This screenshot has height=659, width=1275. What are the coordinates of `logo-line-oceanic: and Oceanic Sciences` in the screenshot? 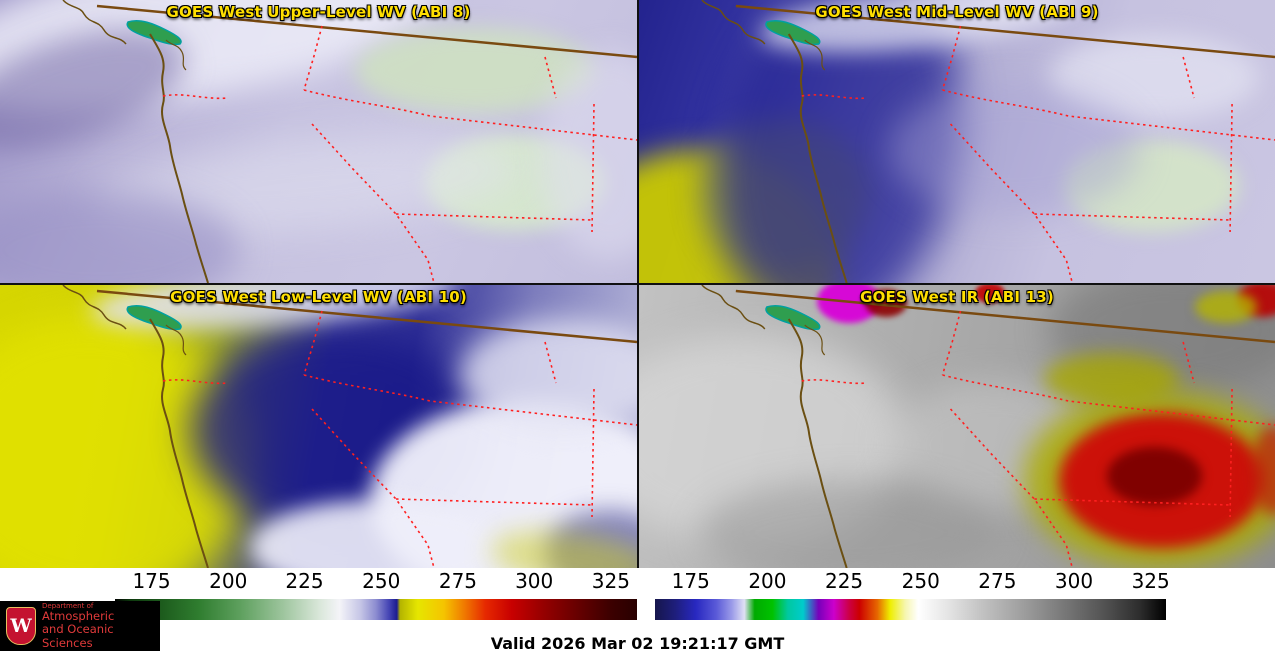 It's located at (78, 636).